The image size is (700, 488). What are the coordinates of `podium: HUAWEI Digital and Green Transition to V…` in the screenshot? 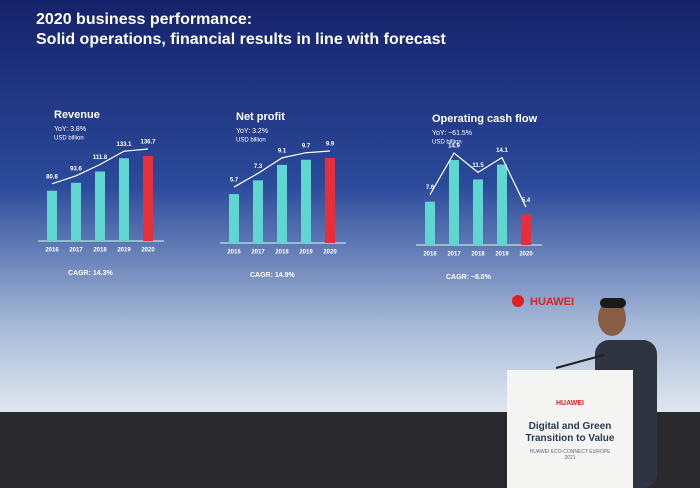 It's located at (570, 429).